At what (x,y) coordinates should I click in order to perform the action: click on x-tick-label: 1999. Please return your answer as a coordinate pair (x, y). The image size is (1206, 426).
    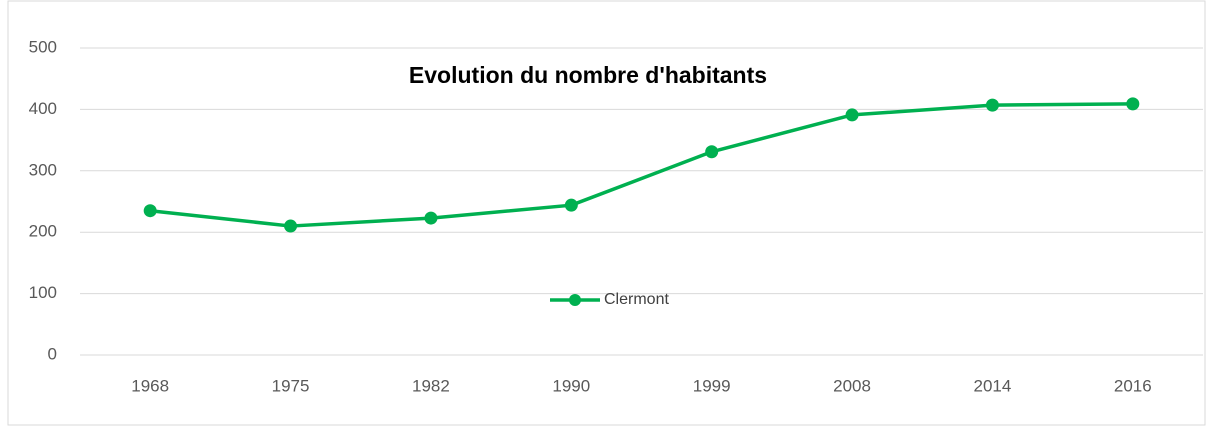
    Looking at the image, I should click on (712, 385).